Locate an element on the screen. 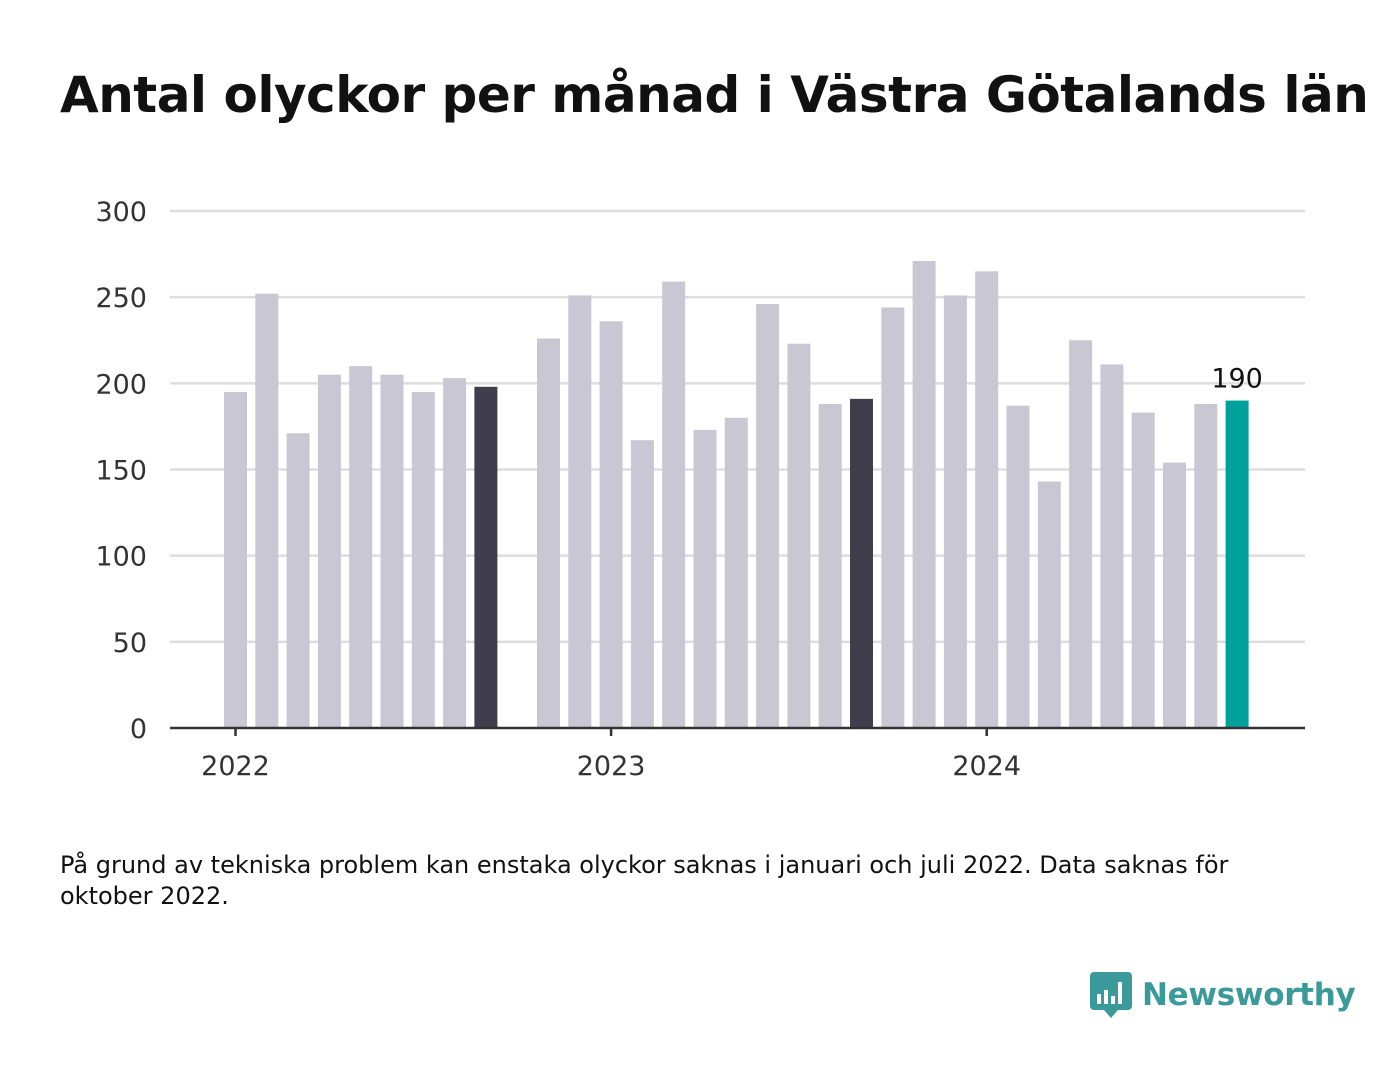 The image size is (1400, 1080). y-tick-label: 250 is located at coordinates (121, 298).